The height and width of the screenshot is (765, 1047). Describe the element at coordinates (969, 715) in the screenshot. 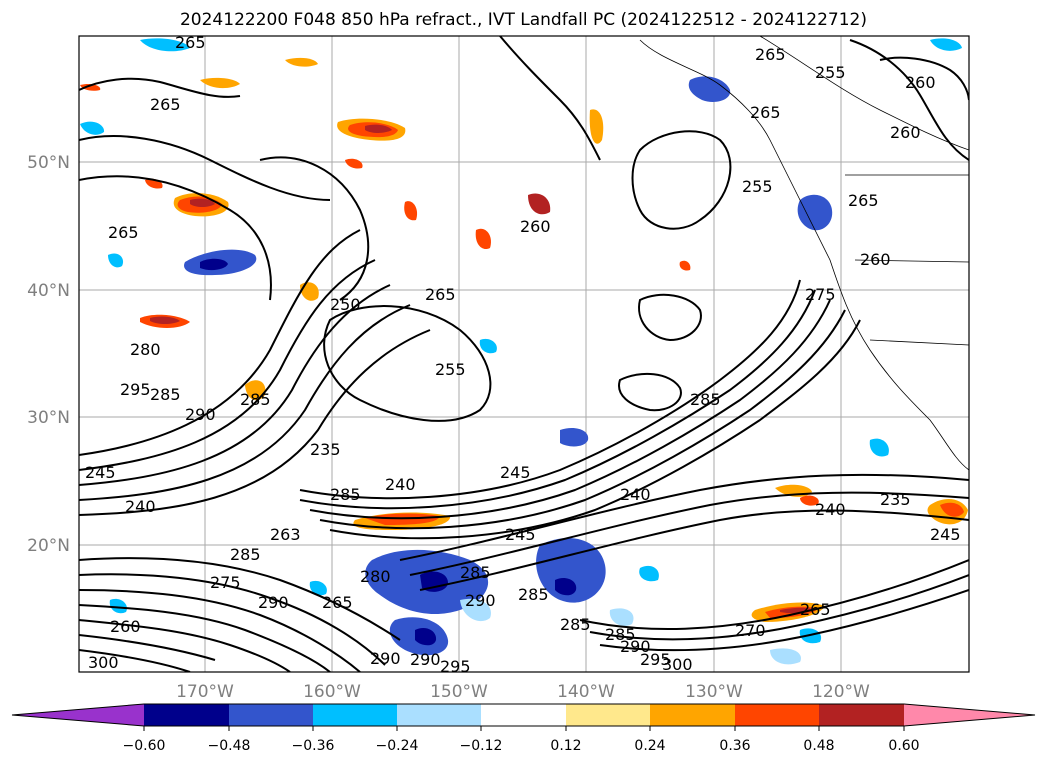

I see `colorbar-extend-high` at that location.